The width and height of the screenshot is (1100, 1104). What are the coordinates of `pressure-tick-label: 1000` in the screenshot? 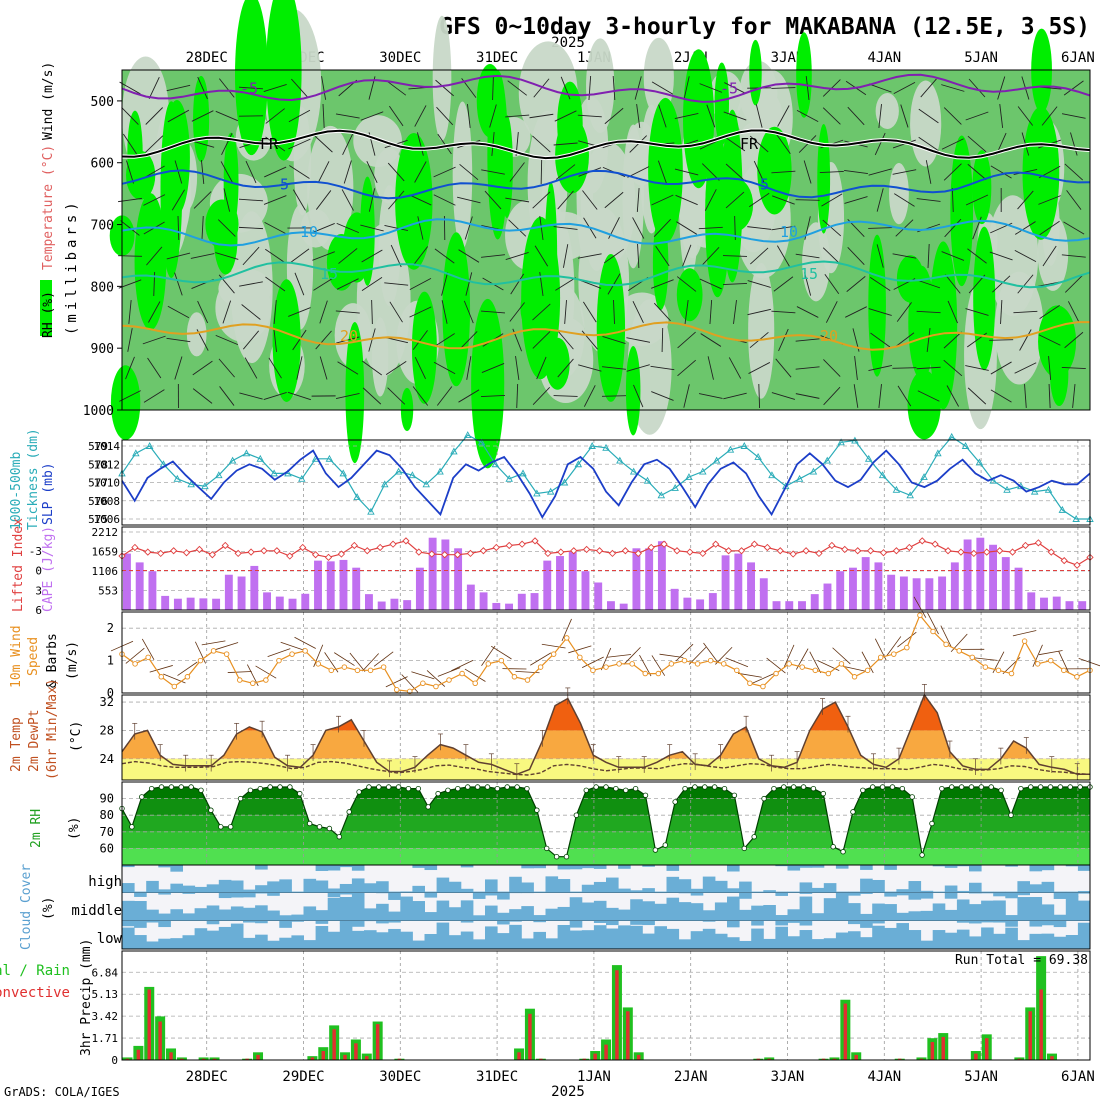 It's located at (98, 411).